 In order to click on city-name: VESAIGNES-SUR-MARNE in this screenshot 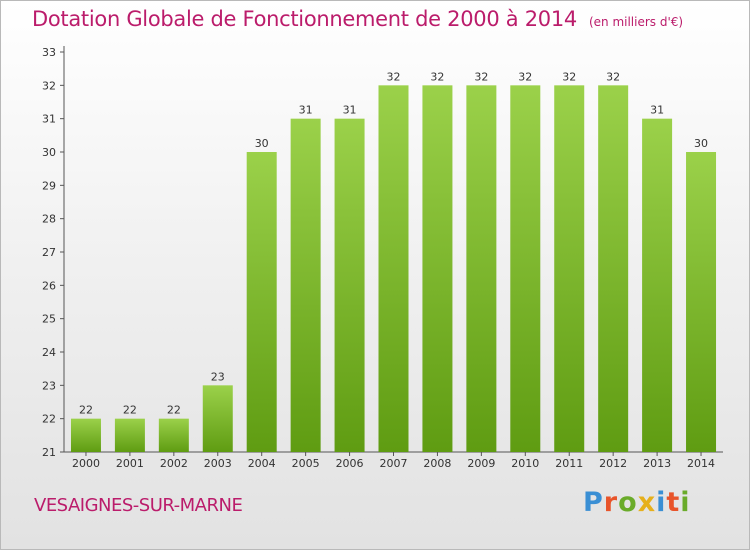, I will do `click(138, 505)`.